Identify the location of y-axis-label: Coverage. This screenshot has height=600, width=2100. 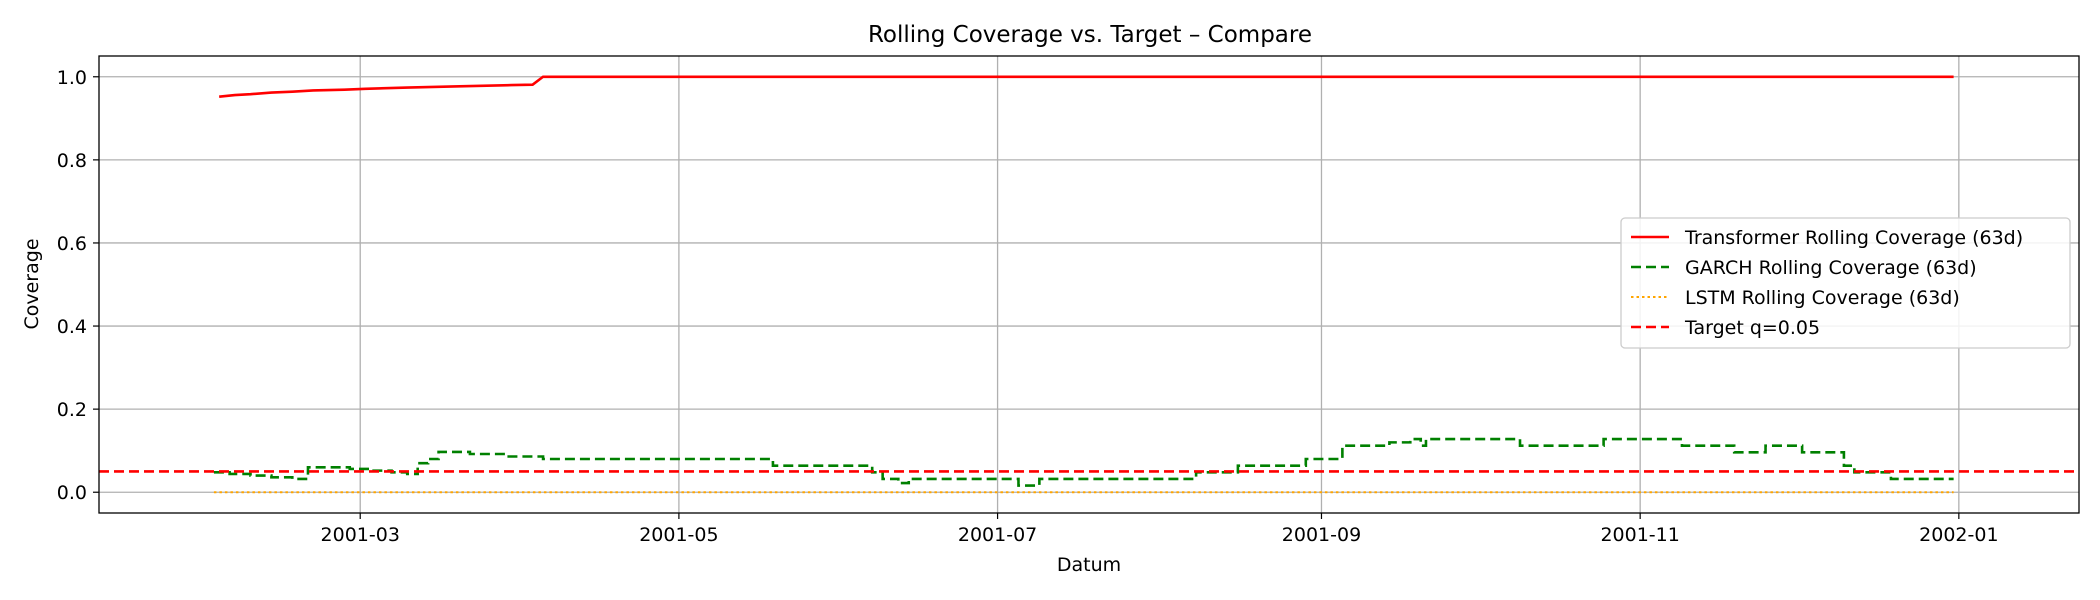
(32, 283).